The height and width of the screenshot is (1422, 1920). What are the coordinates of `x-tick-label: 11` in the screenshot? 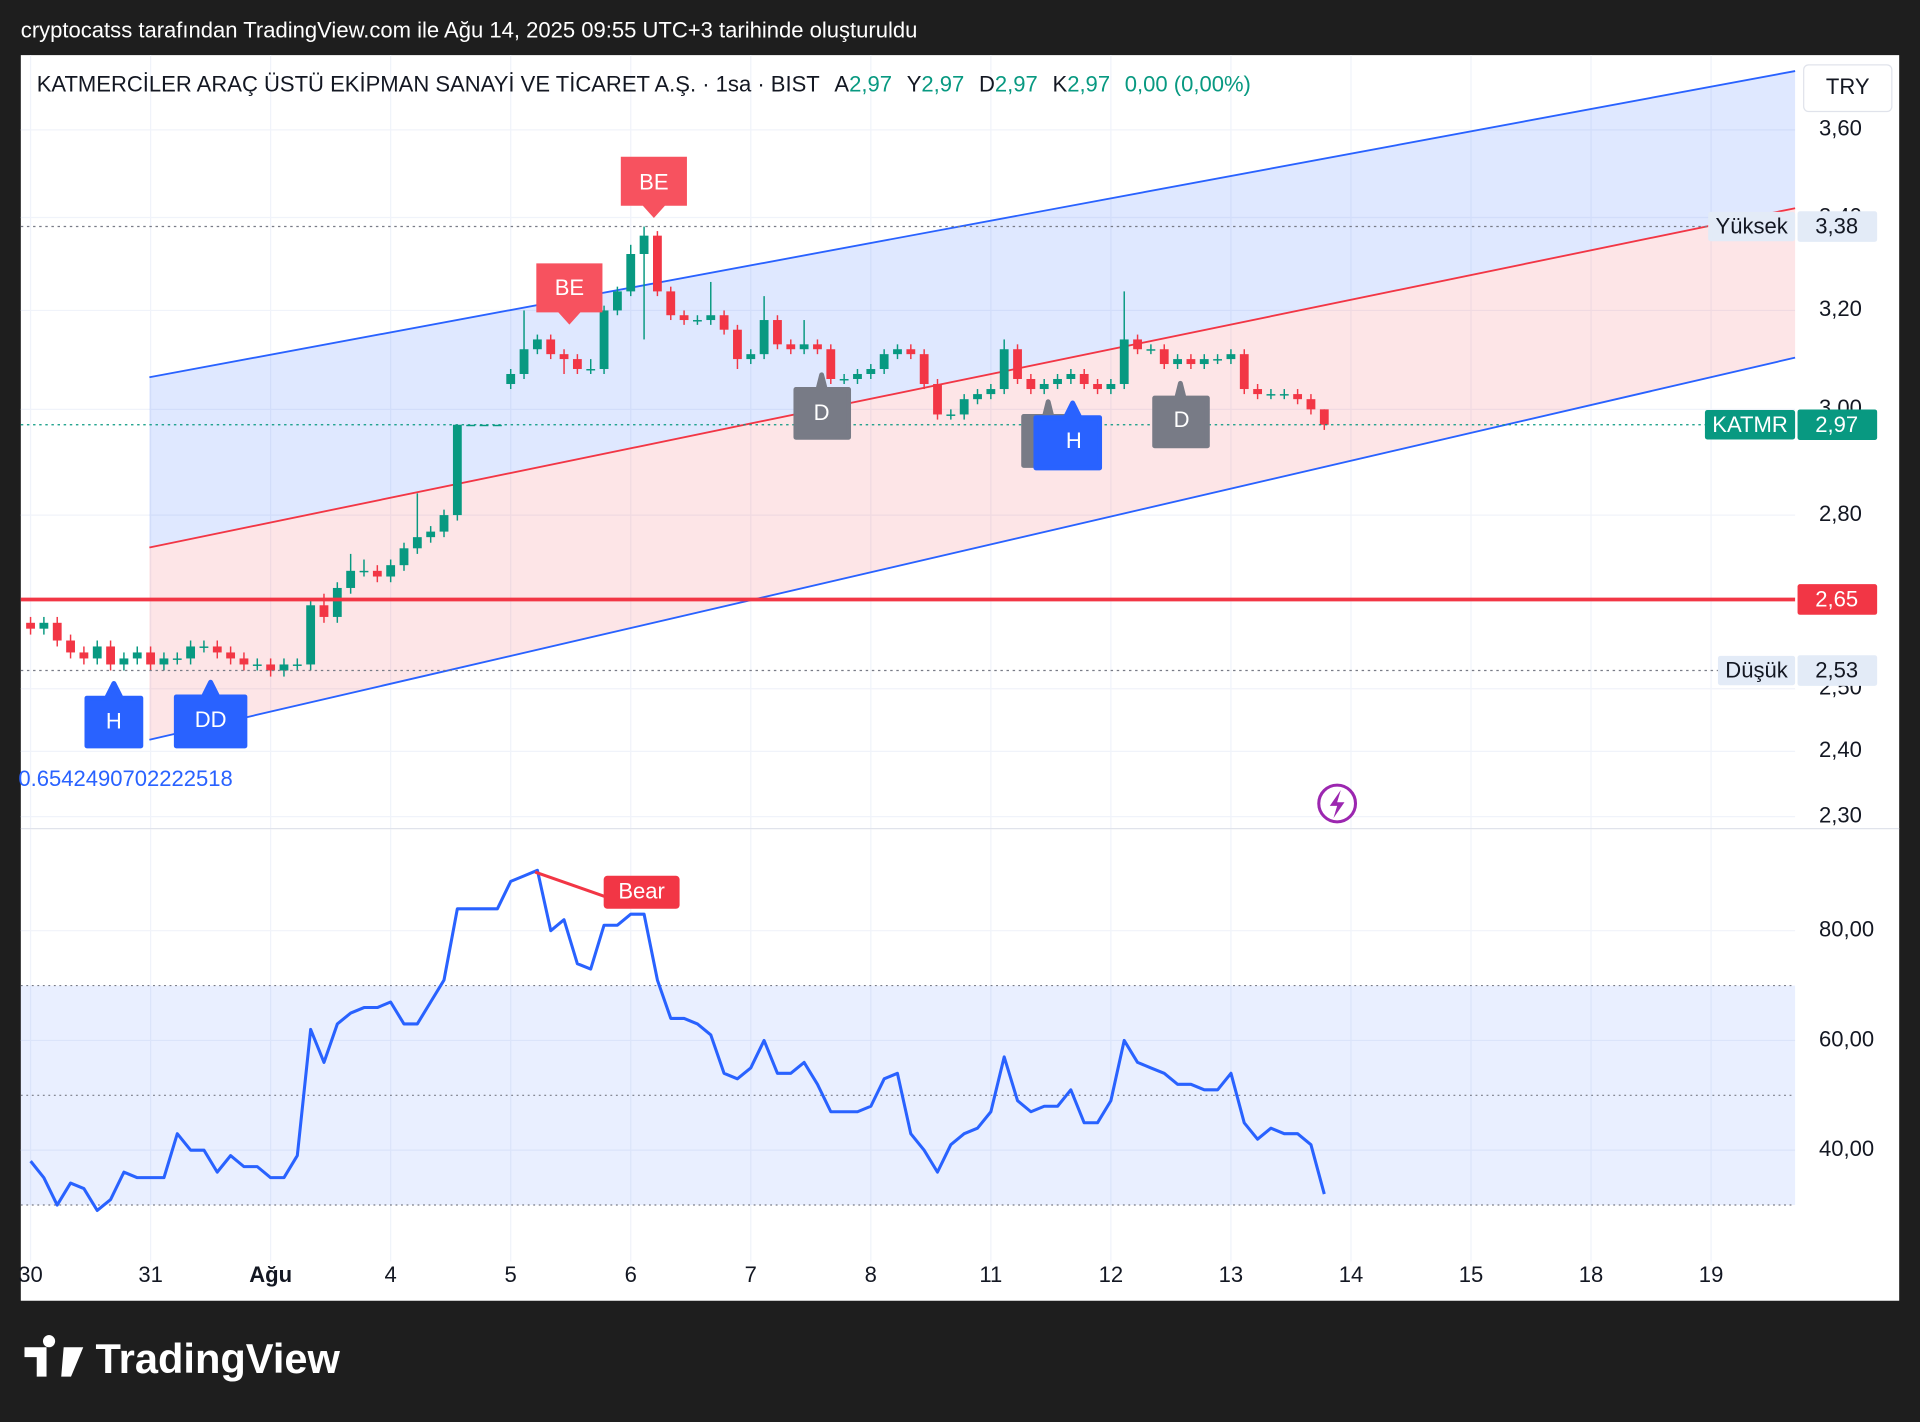 It's located at (990, 1274).